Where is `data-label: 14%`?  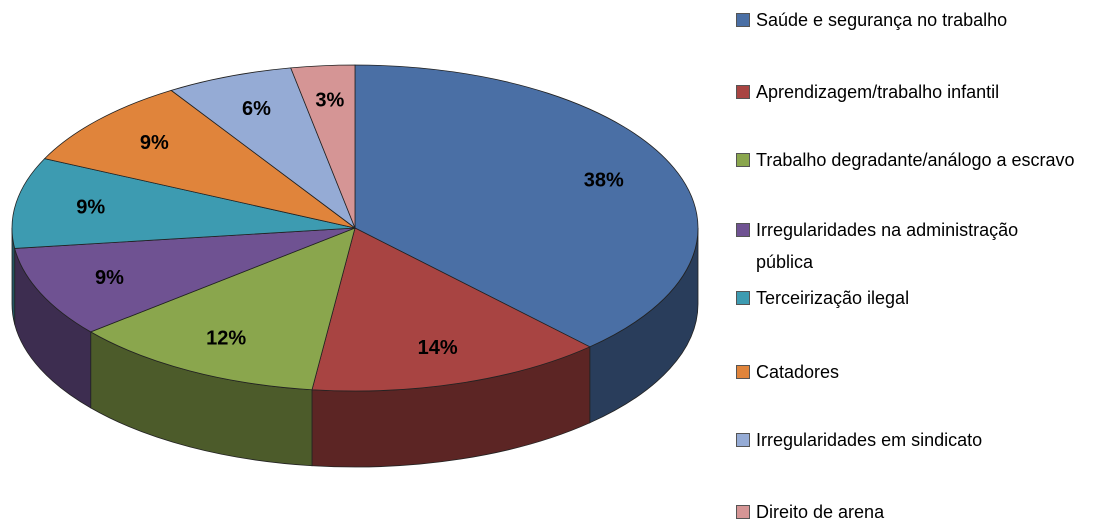
data-label: 14% is located at coordinates (438, 348).